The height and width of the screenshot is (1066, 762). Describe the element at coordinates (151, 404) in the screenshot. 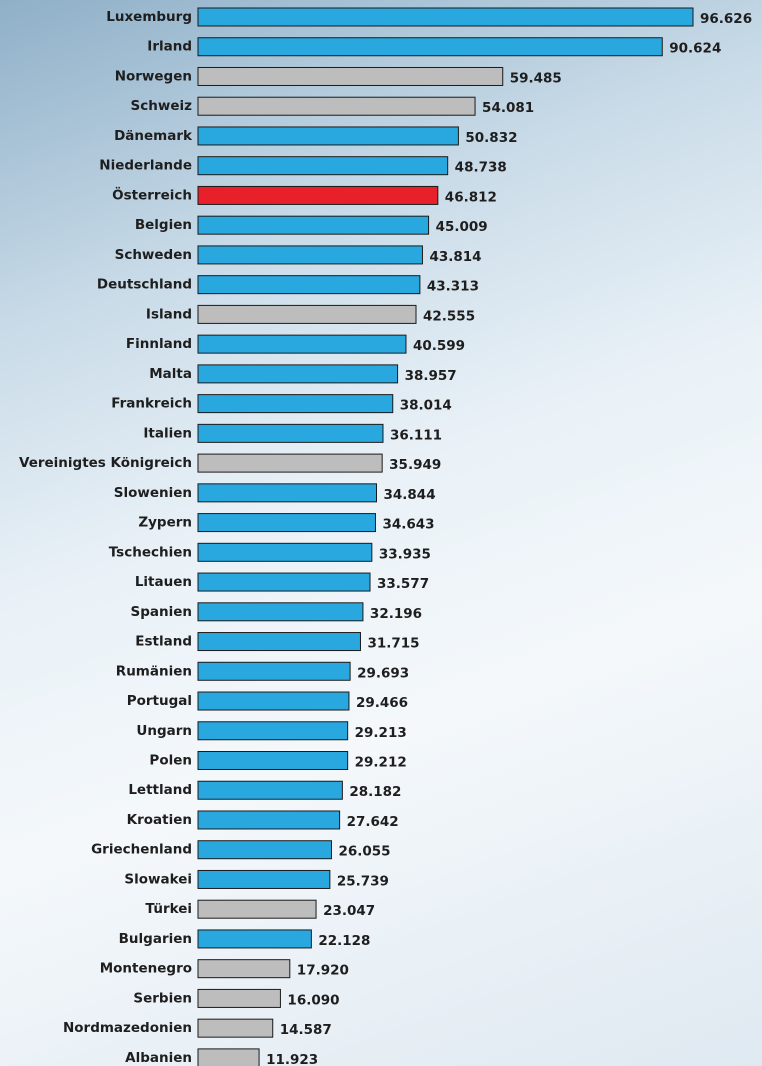

I see `category-label: Frankreich` at that location.